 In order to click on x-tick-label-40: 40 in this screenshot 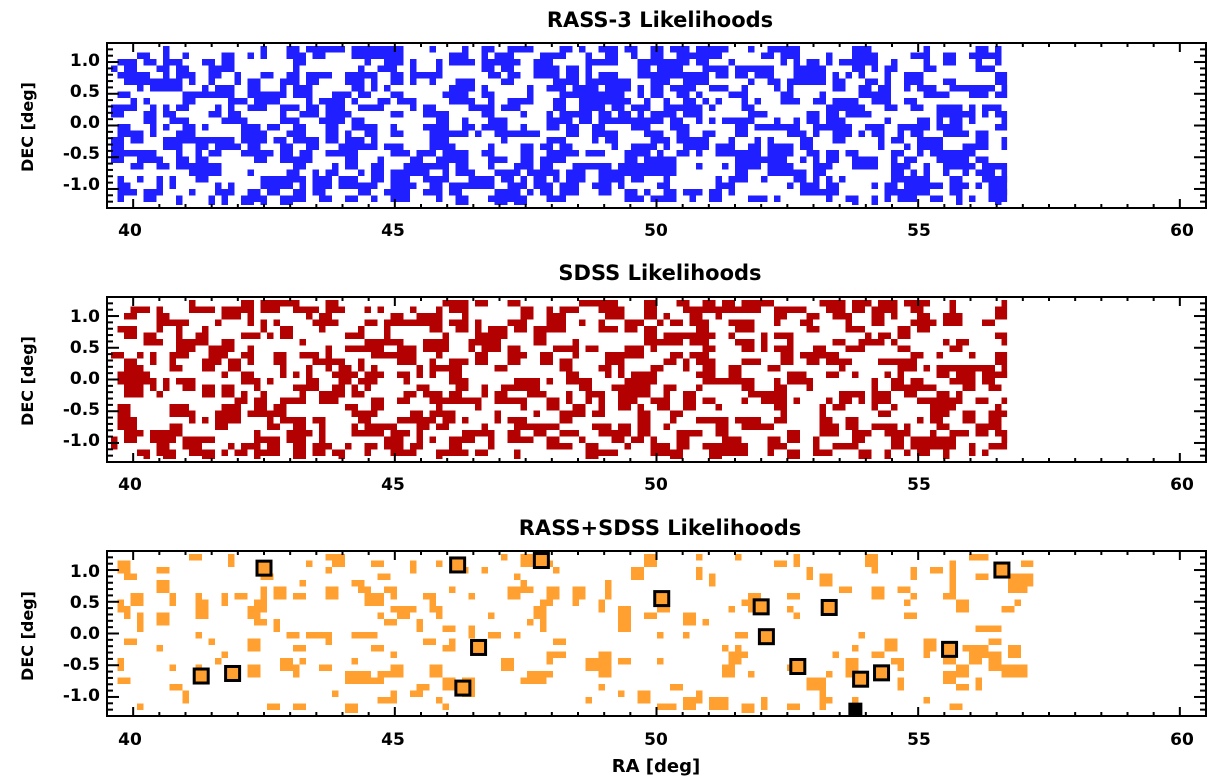, I will do `click(130, 231)`.